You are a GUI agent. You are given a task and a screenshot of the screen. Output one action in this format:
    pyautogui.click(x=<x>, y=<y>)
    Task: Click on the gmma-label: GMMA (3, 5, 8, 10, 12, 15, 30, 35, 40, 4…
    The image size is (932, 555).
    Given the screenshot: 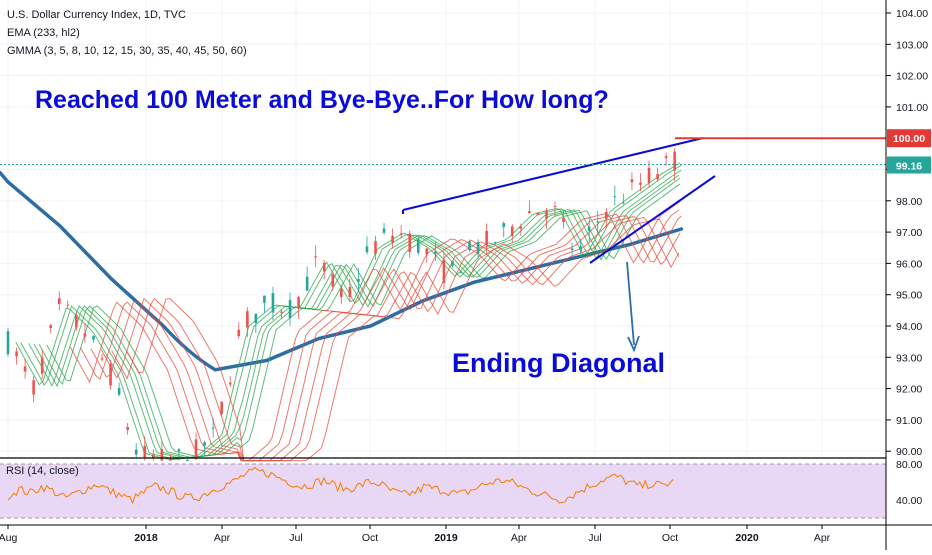 What is the action you would take?
    pyautogui.click(x=127, y=51)
    